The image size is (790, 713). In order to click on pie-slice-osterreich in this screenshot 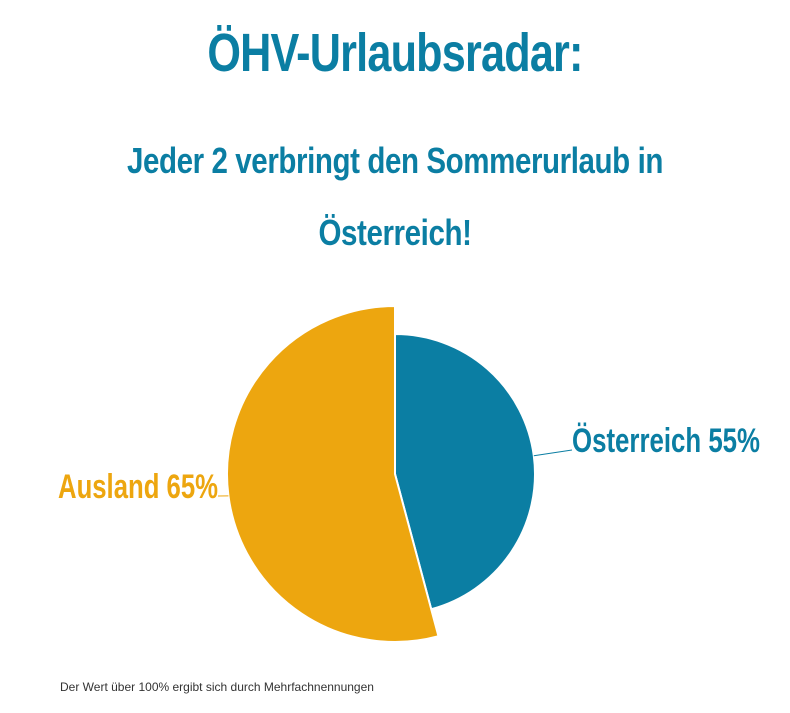, I will do `click(465, 471)`.